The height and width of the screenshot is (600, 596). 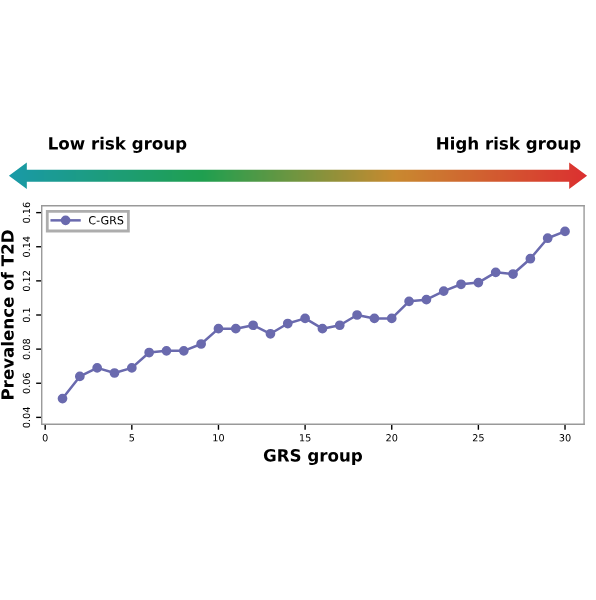 What do you see at coordinates (118, 144) in the screenshot?
I see `text: Low risk group` at bounding box center [118, 144].